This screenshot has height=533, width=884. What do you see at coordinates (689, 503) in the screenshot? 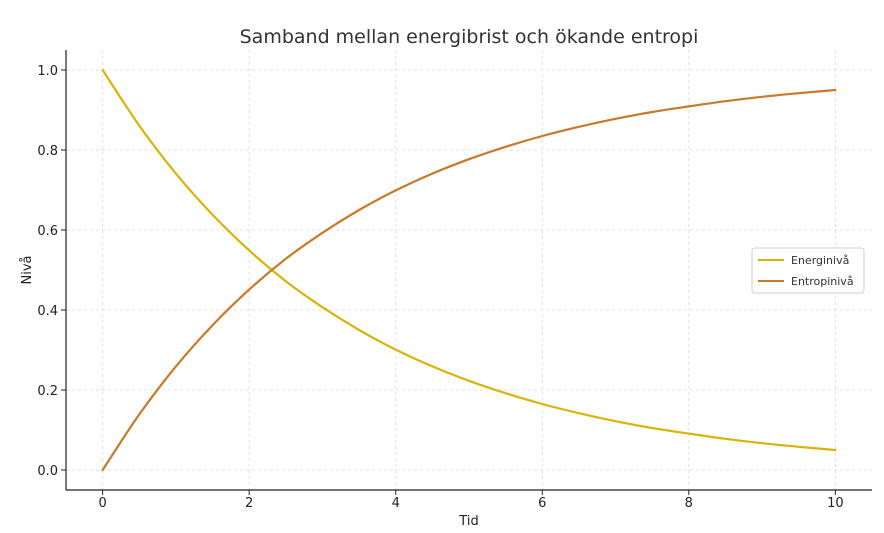
I see `x-tick-label: 8` at bounding box center [689, 503].